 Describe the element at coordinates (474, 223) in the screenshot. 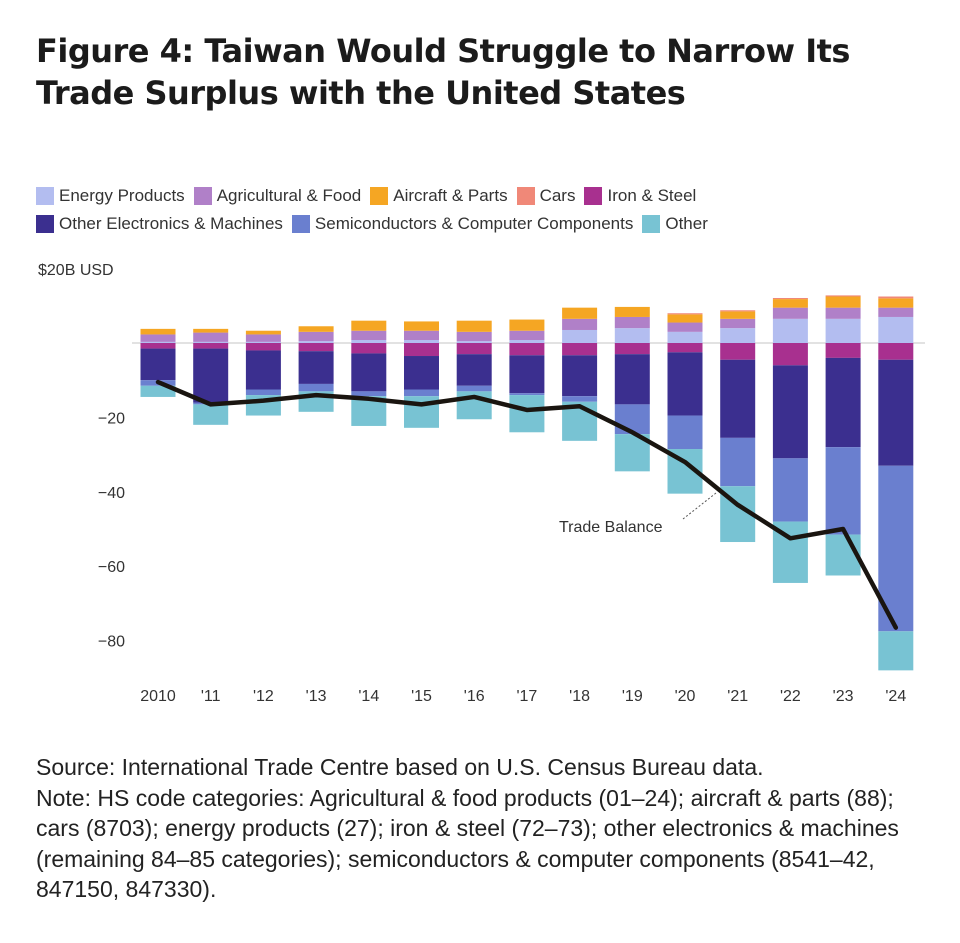

I see `legend-label-semiconductors: Semiconductors & Computer Components` at that location.